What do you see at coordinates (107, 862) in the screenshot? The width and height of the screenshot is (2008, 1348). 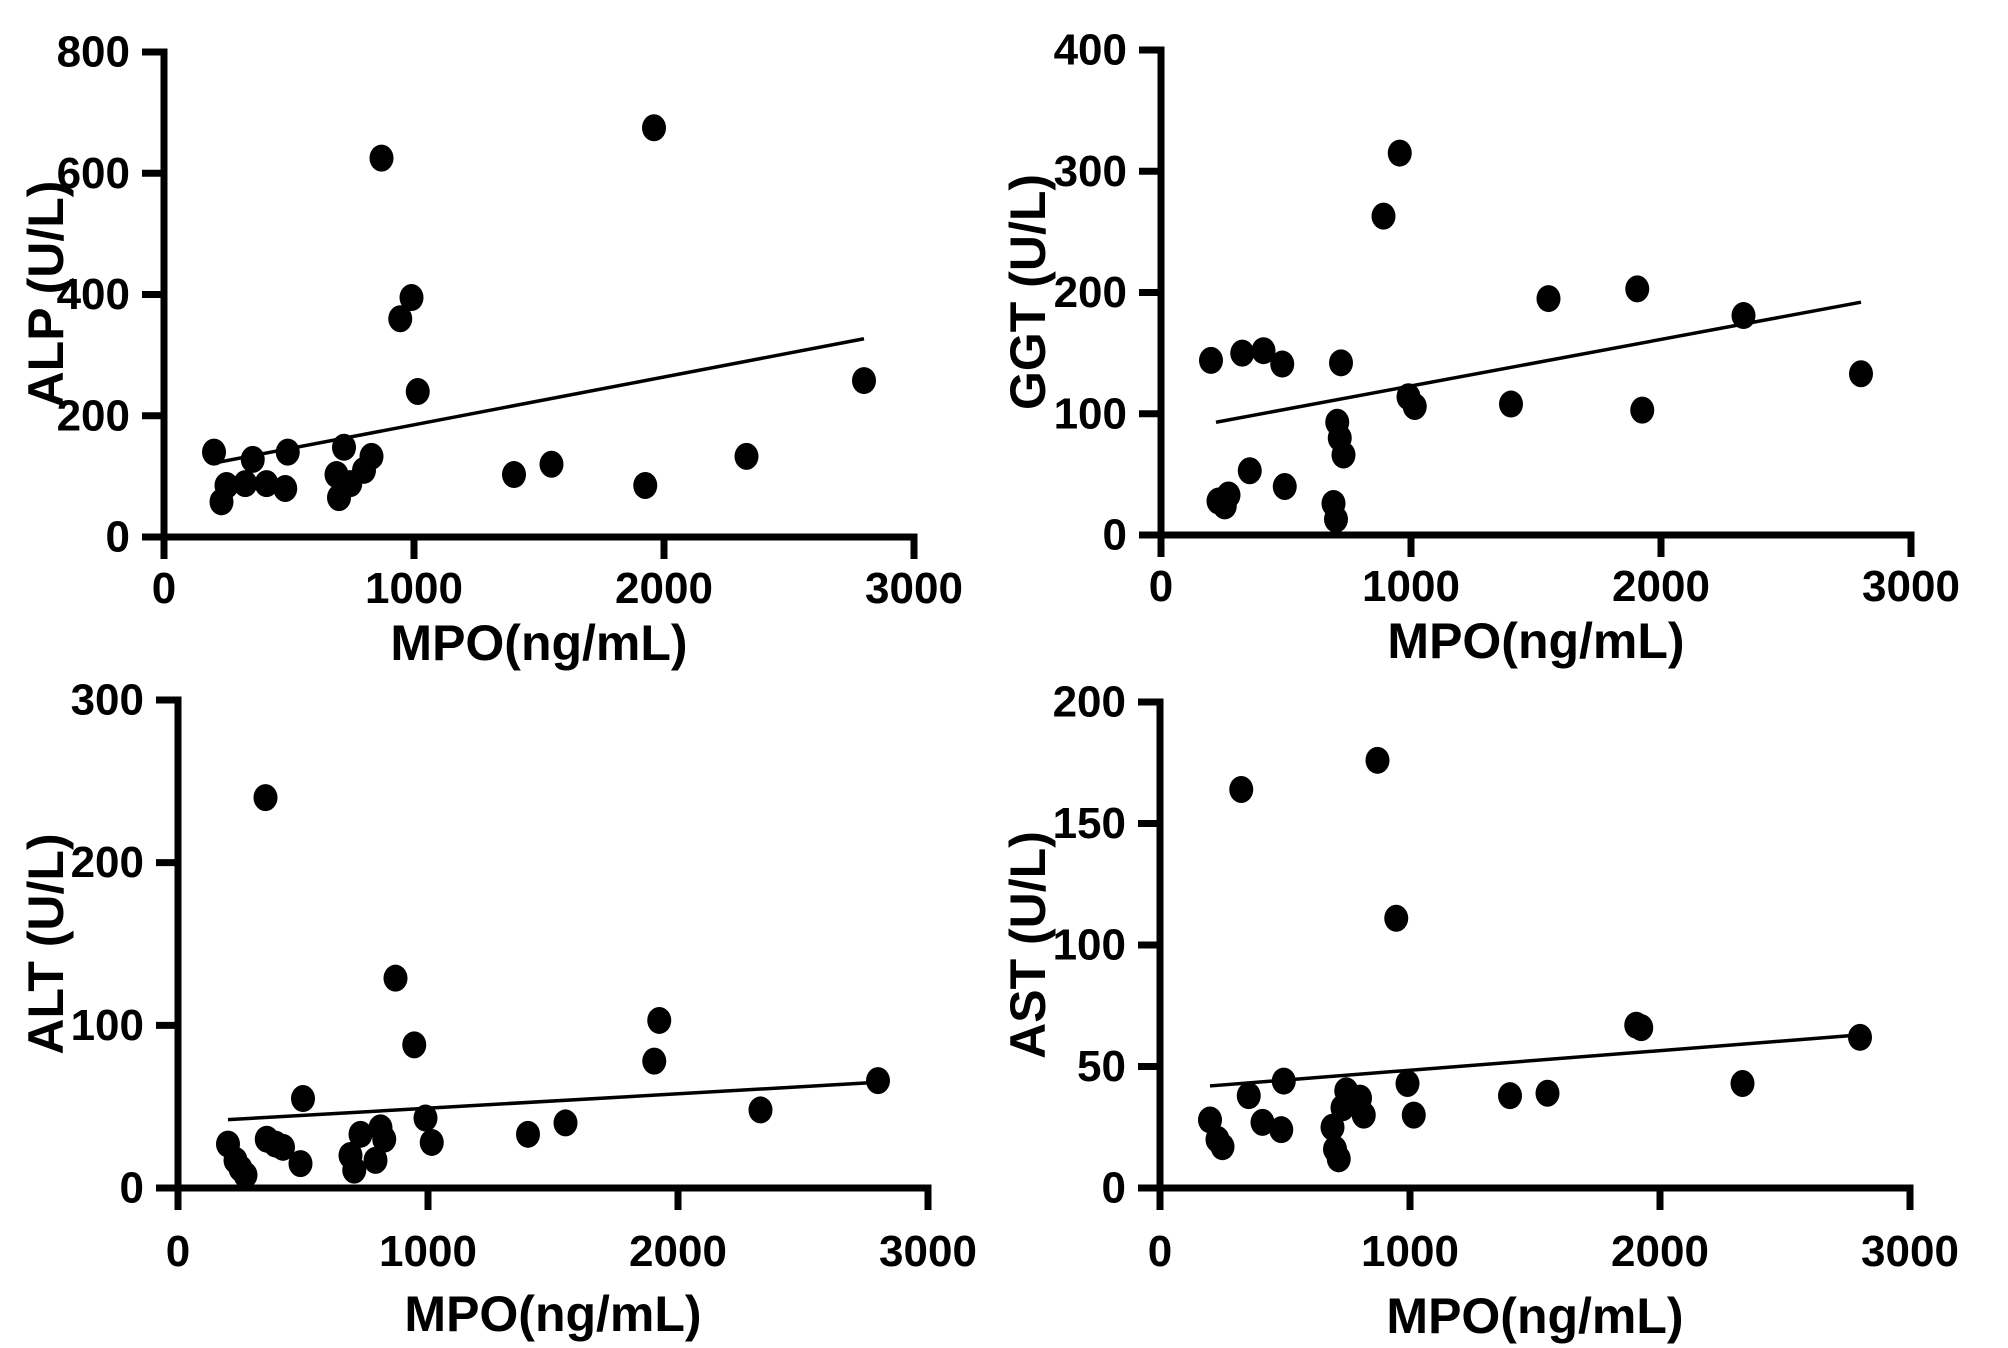 I see `alt-y-tick-label: 200` at bounding box center [107, 862].